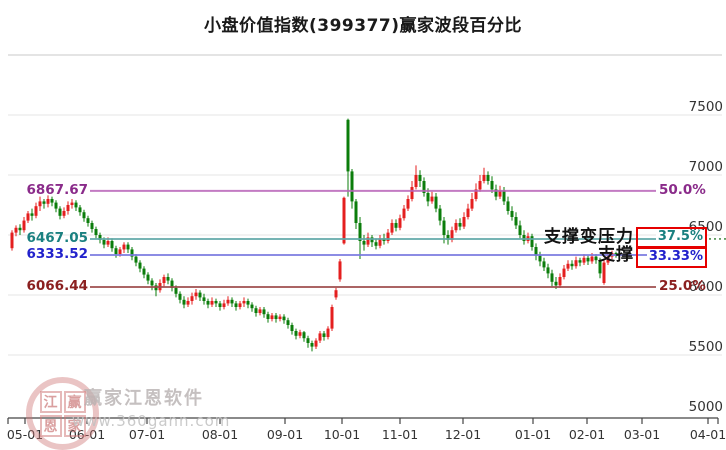  Describe the element at coordinates (680, 237) in the screenshot. I see `percent-label-37: 37.5%` at that location.